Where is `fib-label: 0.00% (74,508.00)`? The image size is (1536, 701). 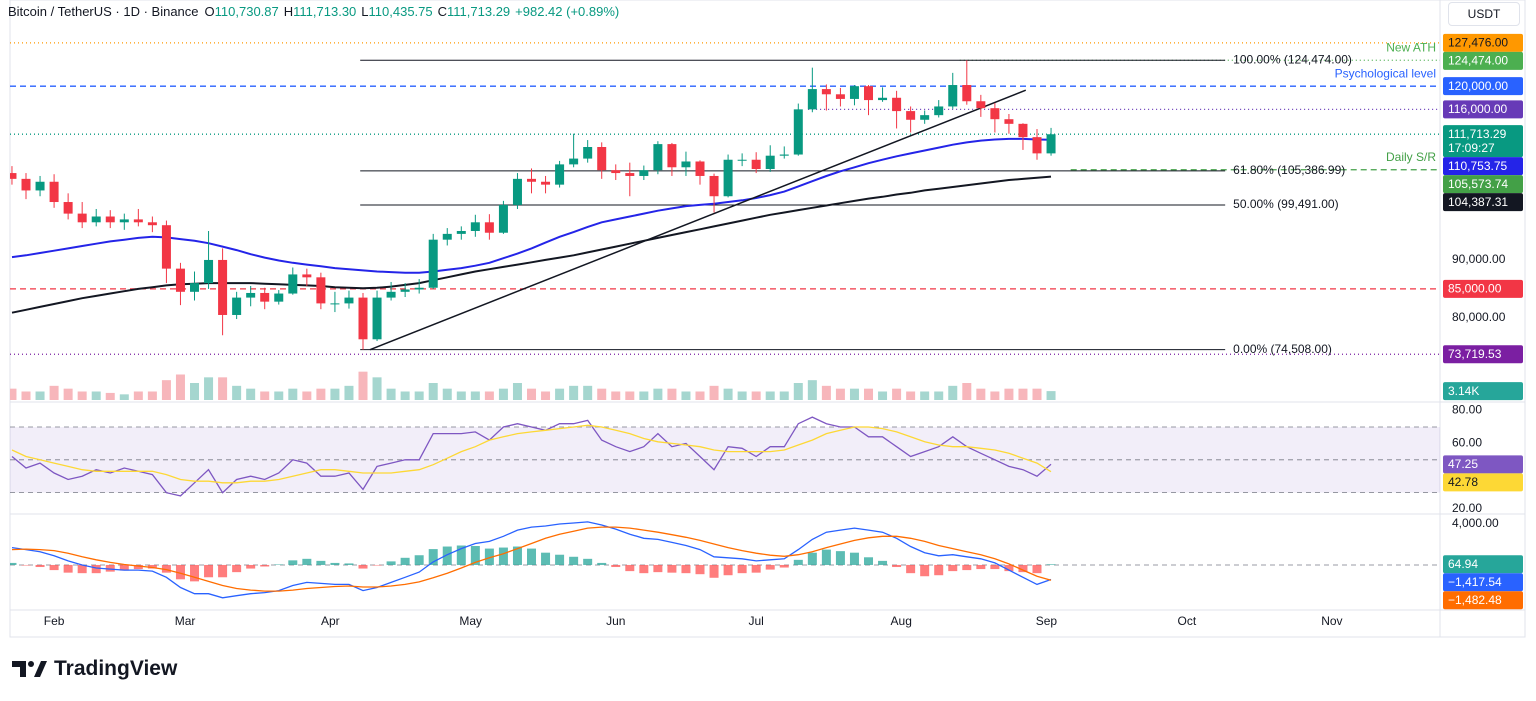 fib-label: 0.00% (74,508.00) is located at coordinates (1282, 349).